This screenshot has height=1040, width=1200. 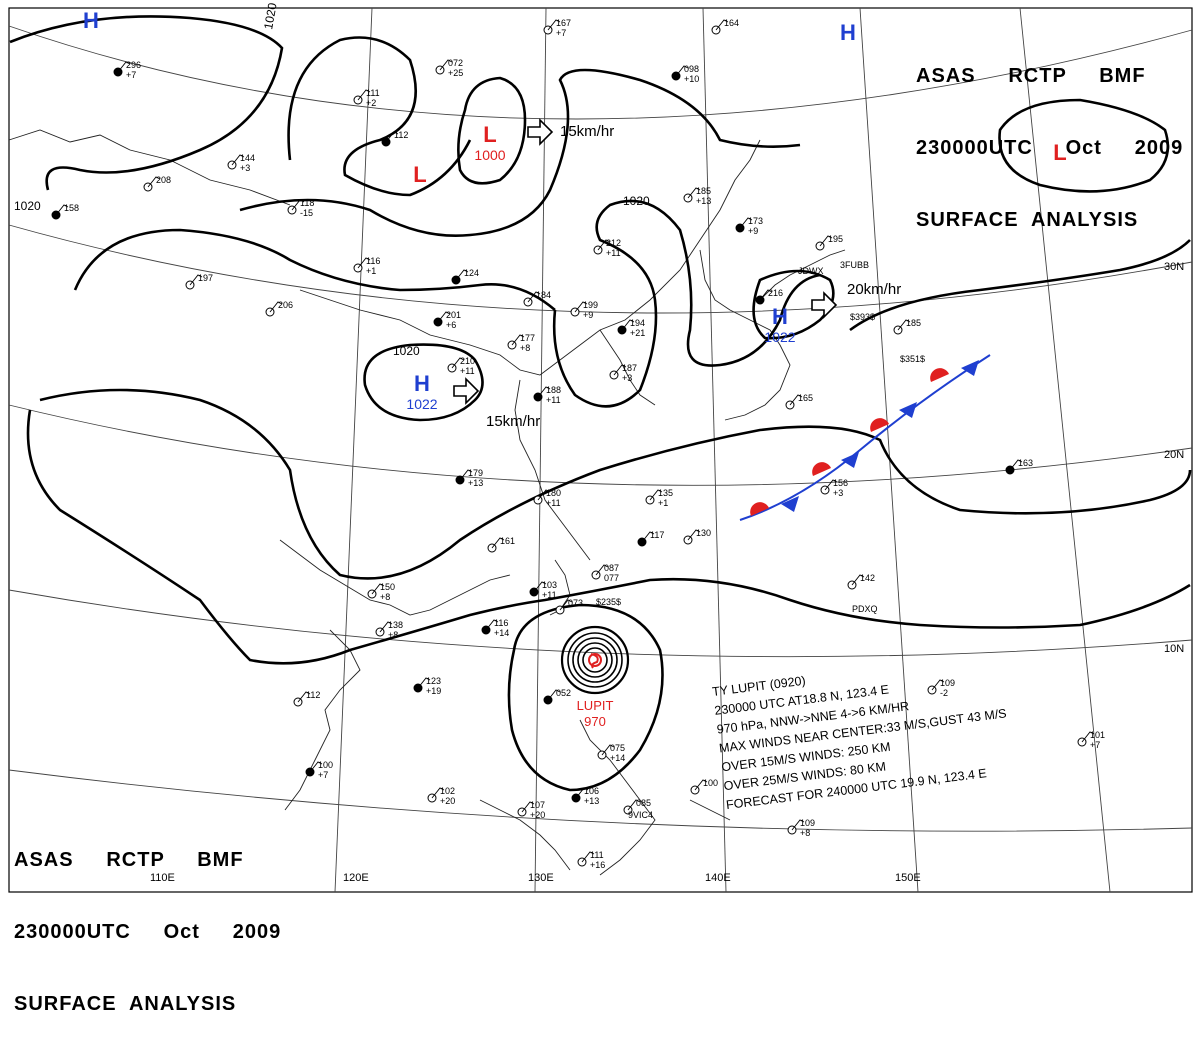 What do you see at coordinates (325, 765) in the screenshot?
I see `station-value: 100` at bounding box center [325, 765].